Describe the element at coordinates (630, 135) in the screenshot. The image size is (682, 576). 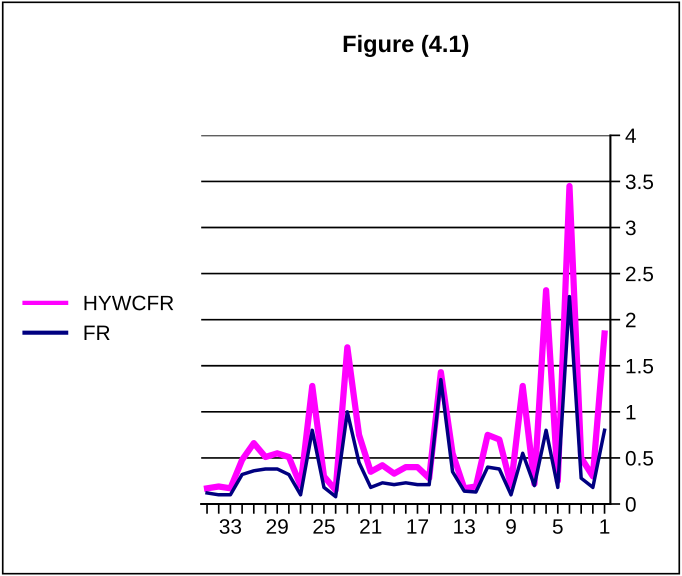
I see `y-tick-label: 4` at that location.